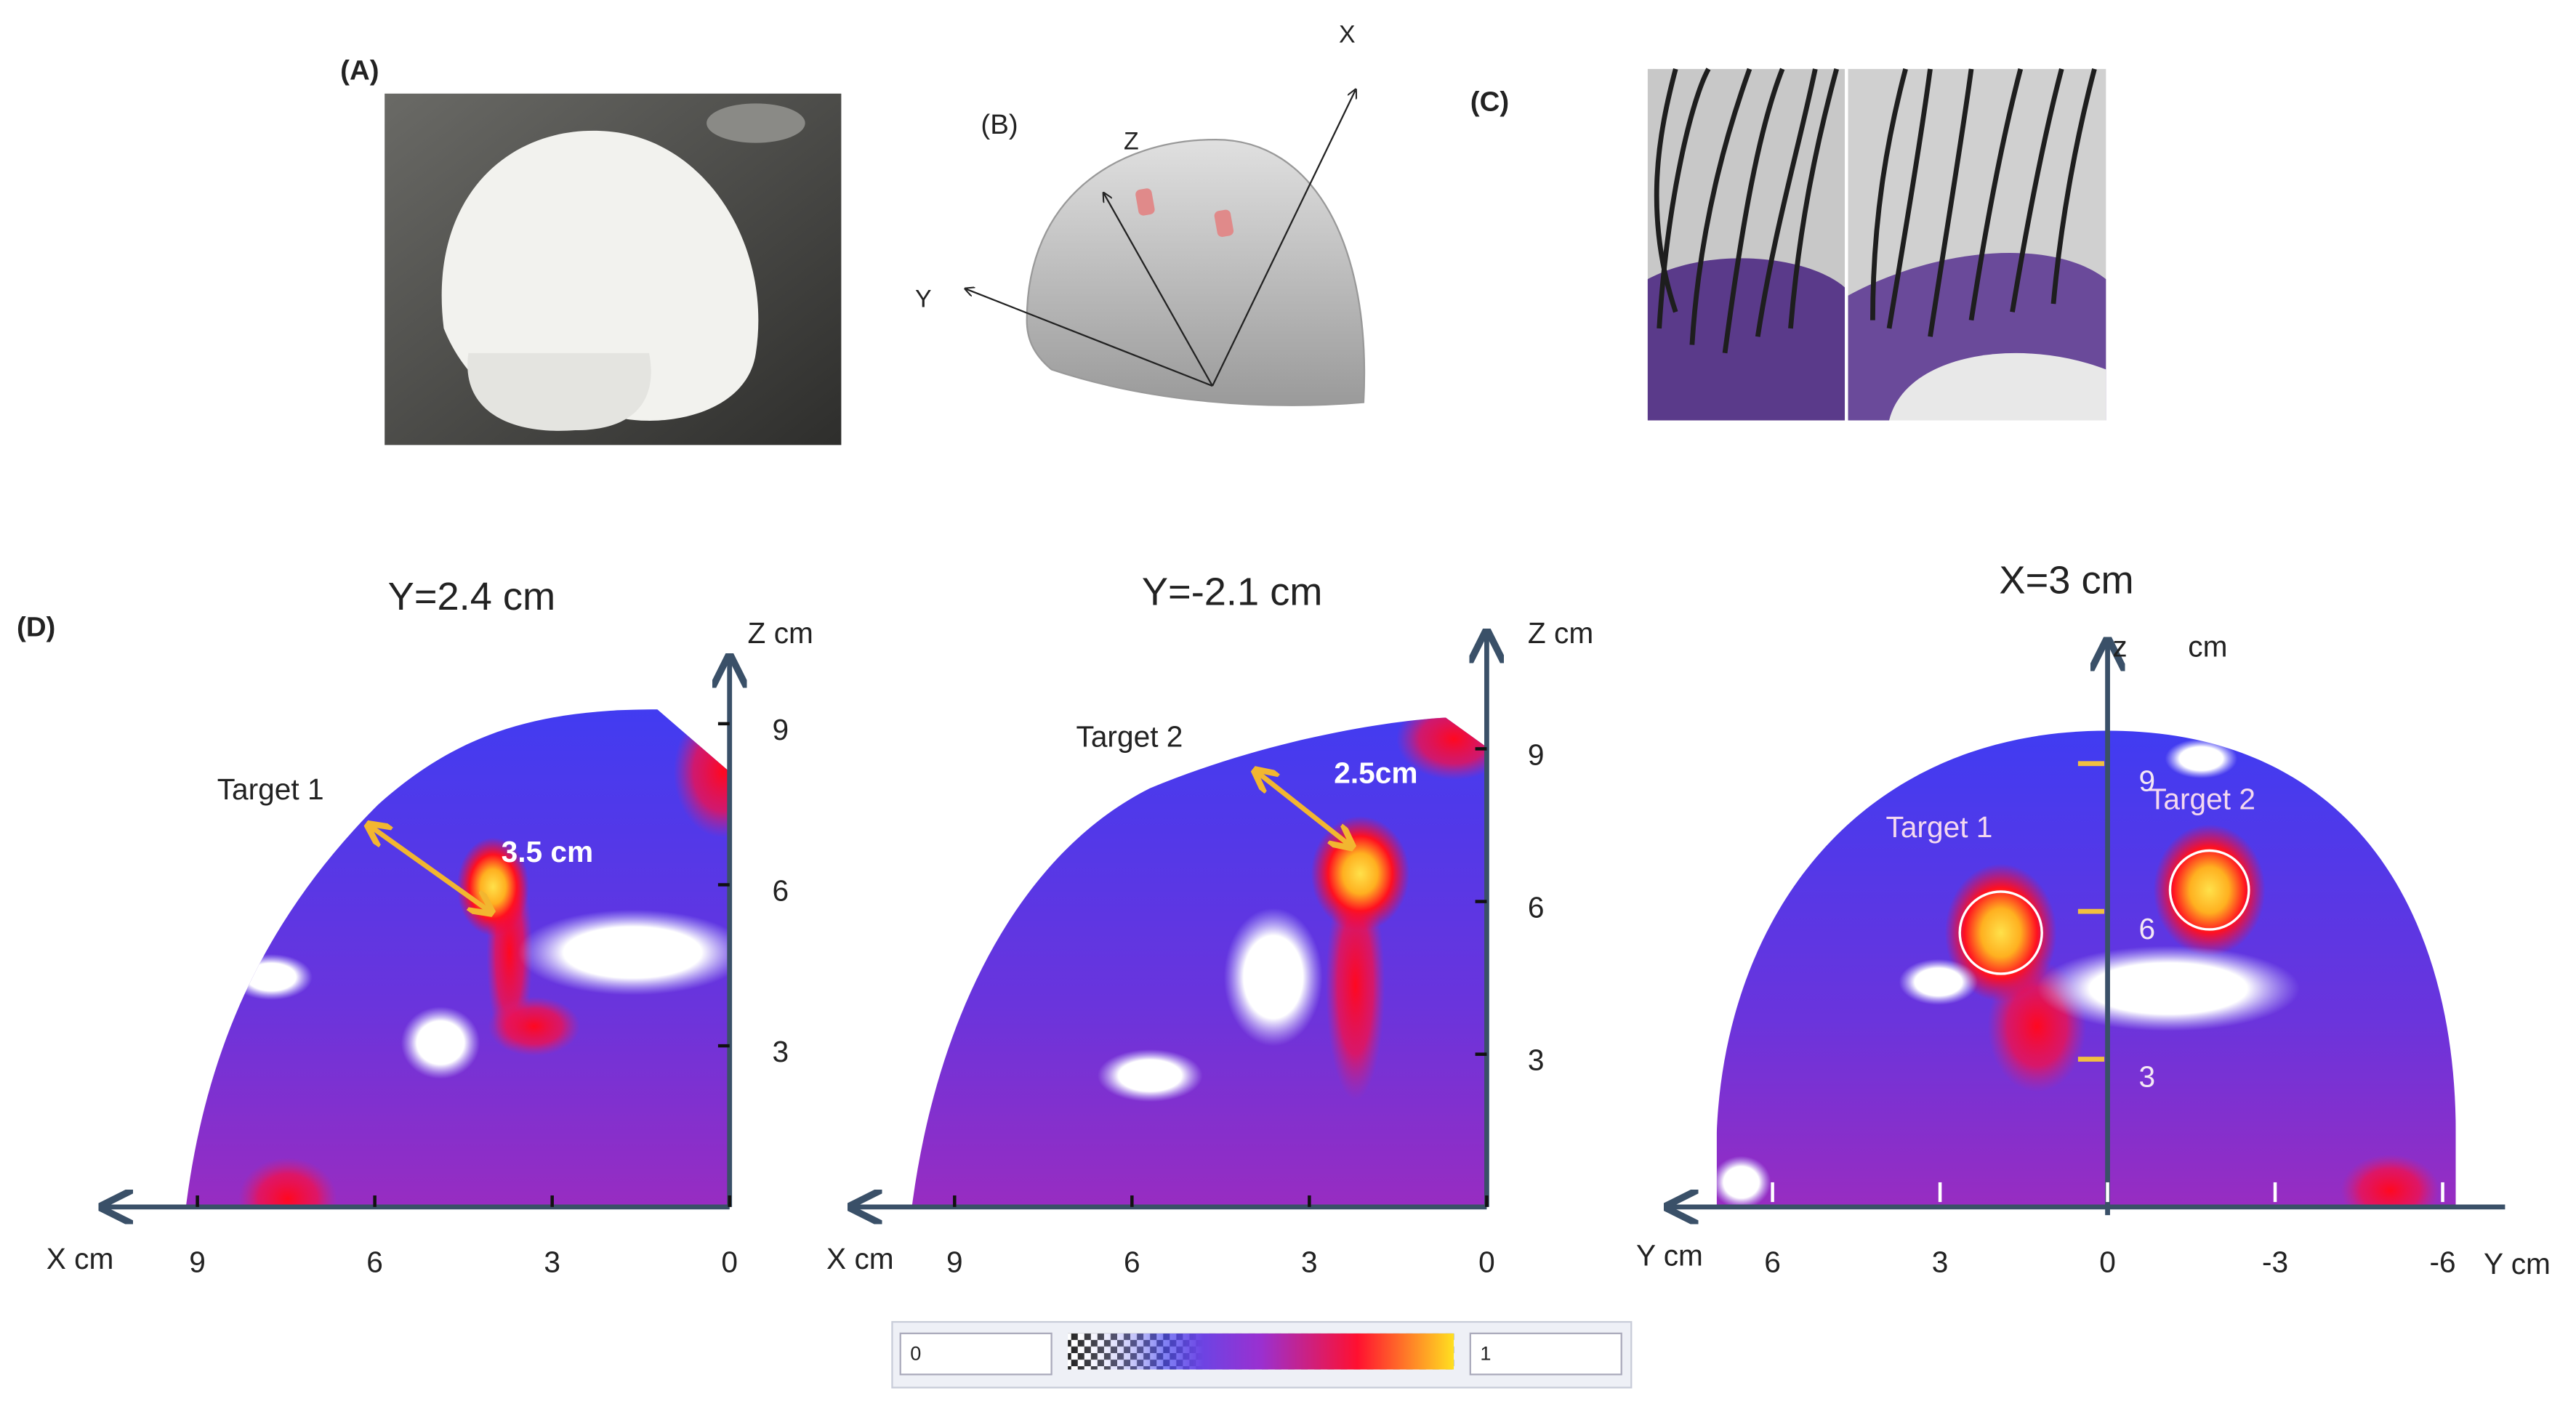 The height and width of the screenshot is (1404, 2576). Describe the element at coordinates (1997, 387) in the screenshot. I see `phantom` at that location.